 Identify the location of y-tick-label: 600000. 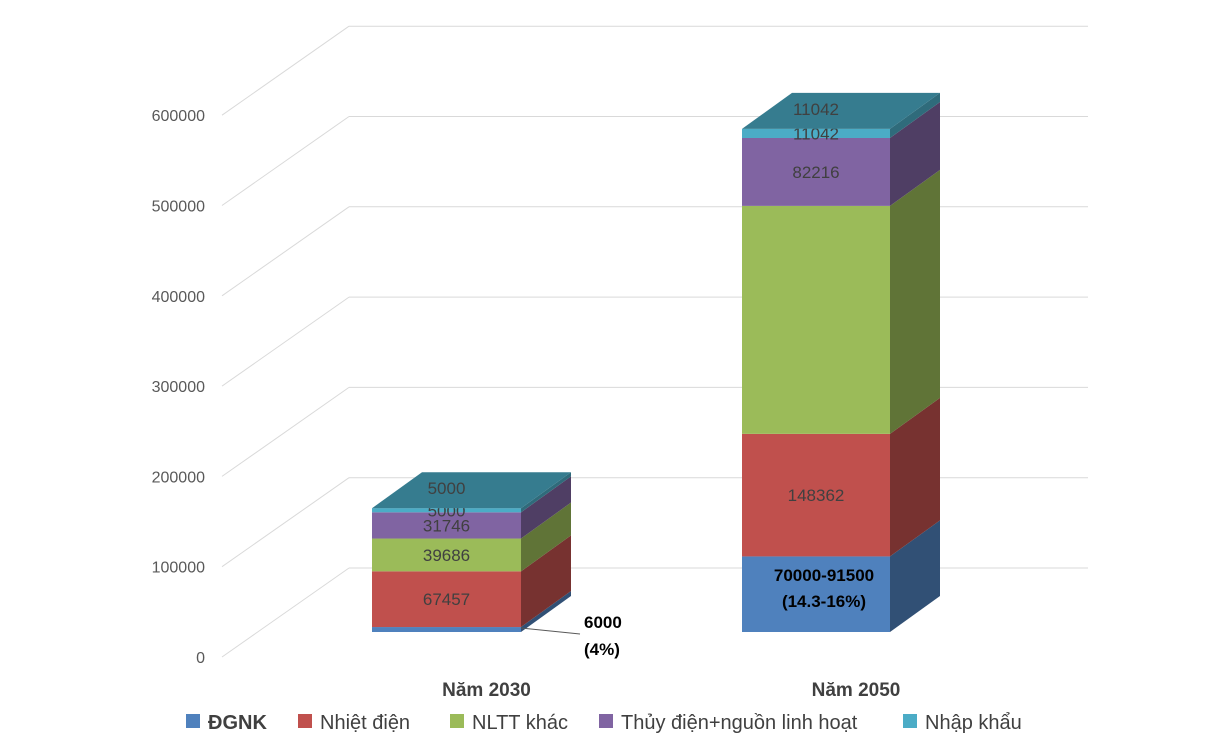
(178, 116).